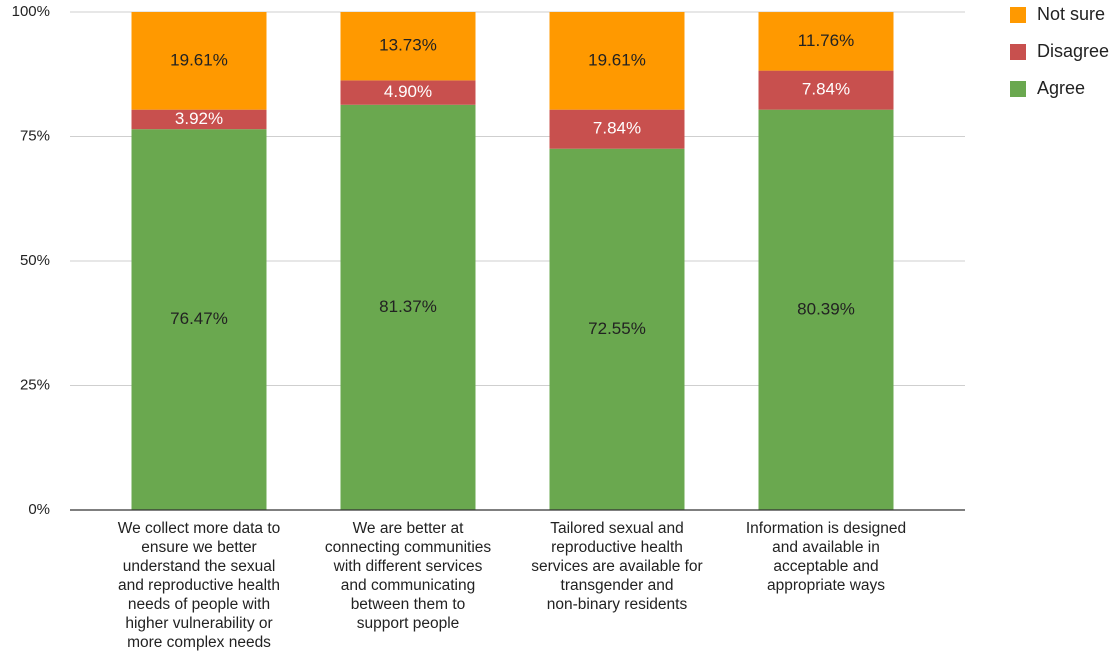 This screenshot has height=661, width=1118. I want to click on data-label: 76.47%, so click(199, 318).